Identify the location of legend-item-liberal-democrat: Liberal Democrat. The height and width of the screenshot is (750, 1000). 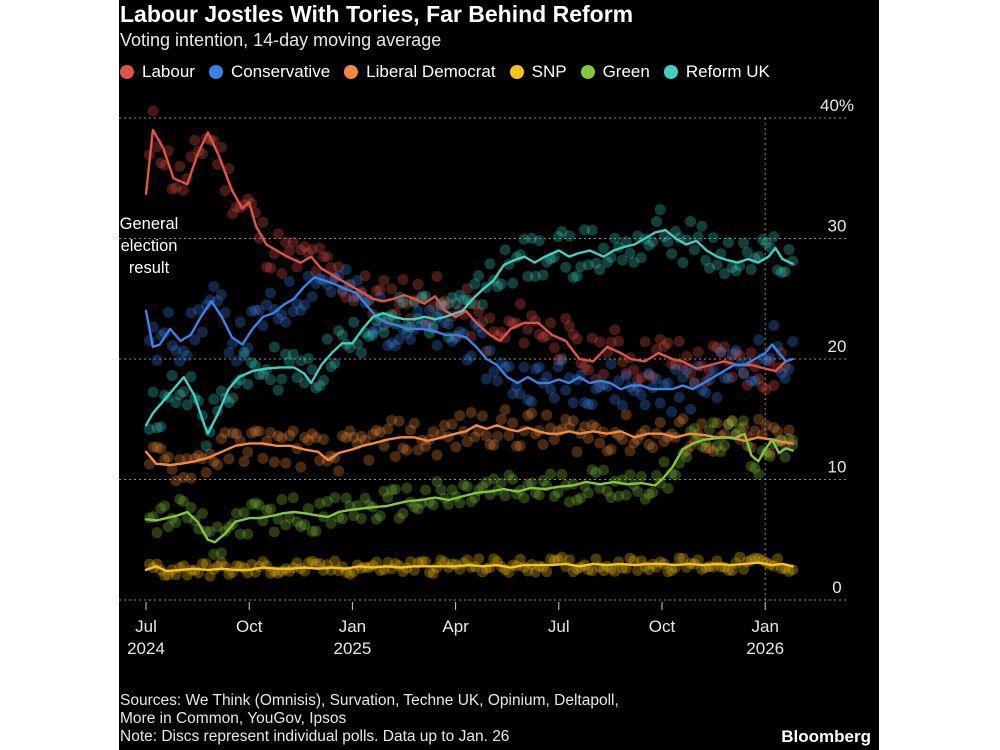
(420, 72).